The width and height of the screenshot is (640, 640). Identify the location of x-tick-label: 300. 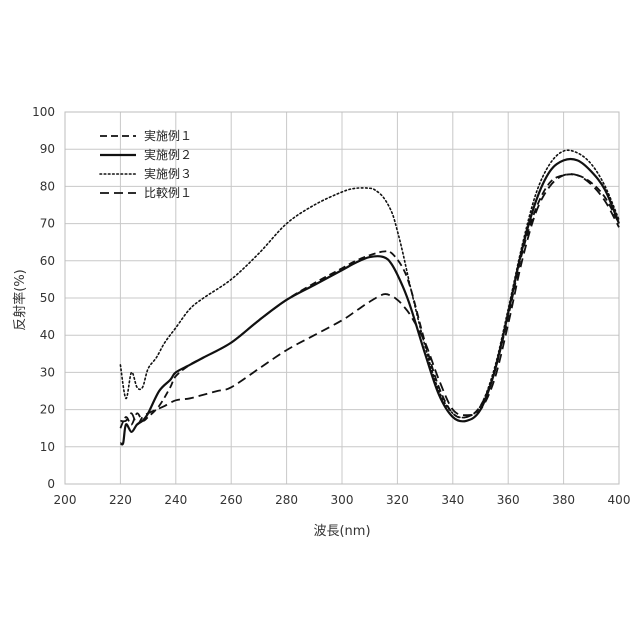
(342, 500).